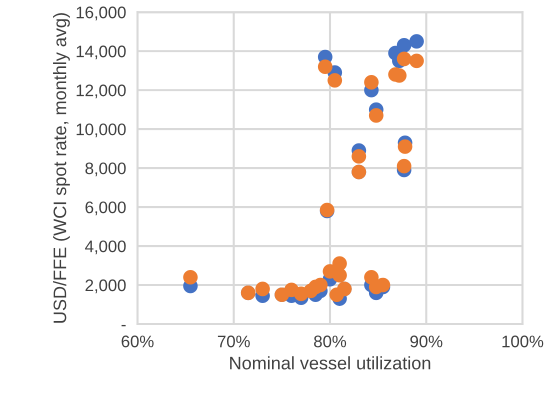  What do you see at coordinates (101, 53) in the screenshot?
I see `y-tick-label: 14,000` at bounding box center [101, 53].